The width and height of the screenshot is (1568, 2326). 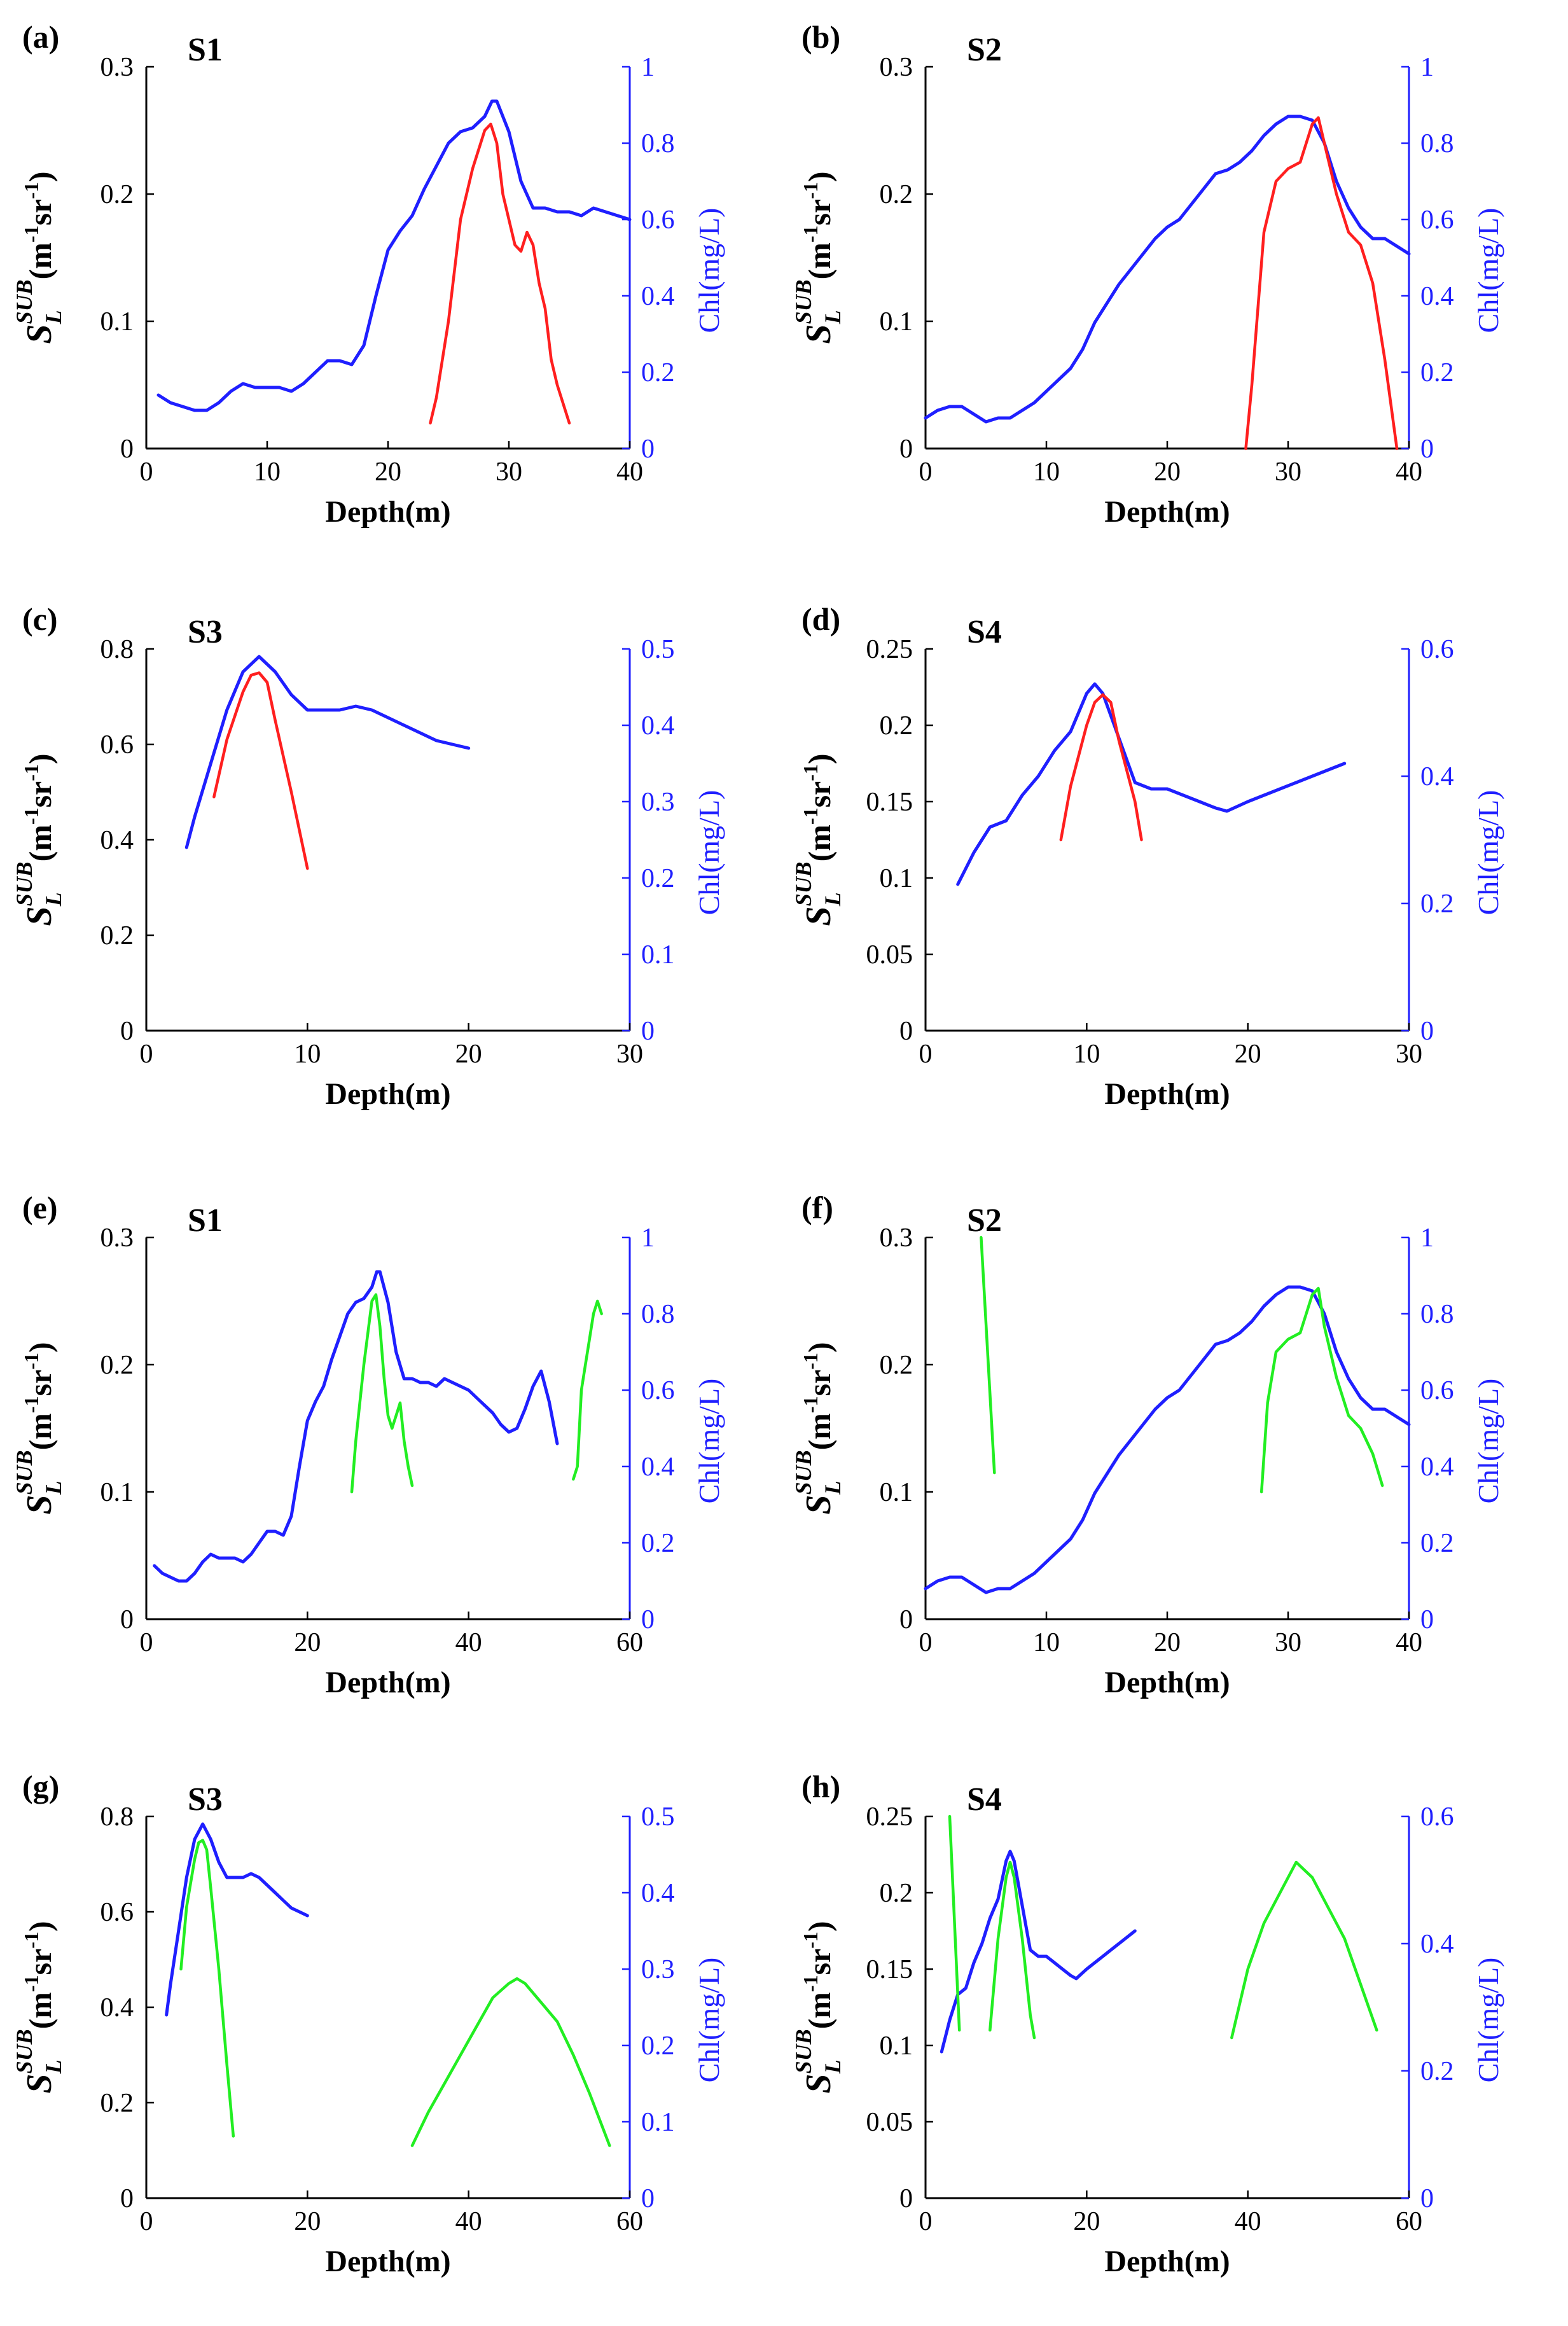 What do you see at coordinates (40, 619) in the screenshot?
I see `panel-label: (c)` at bounding box center [40, 619].